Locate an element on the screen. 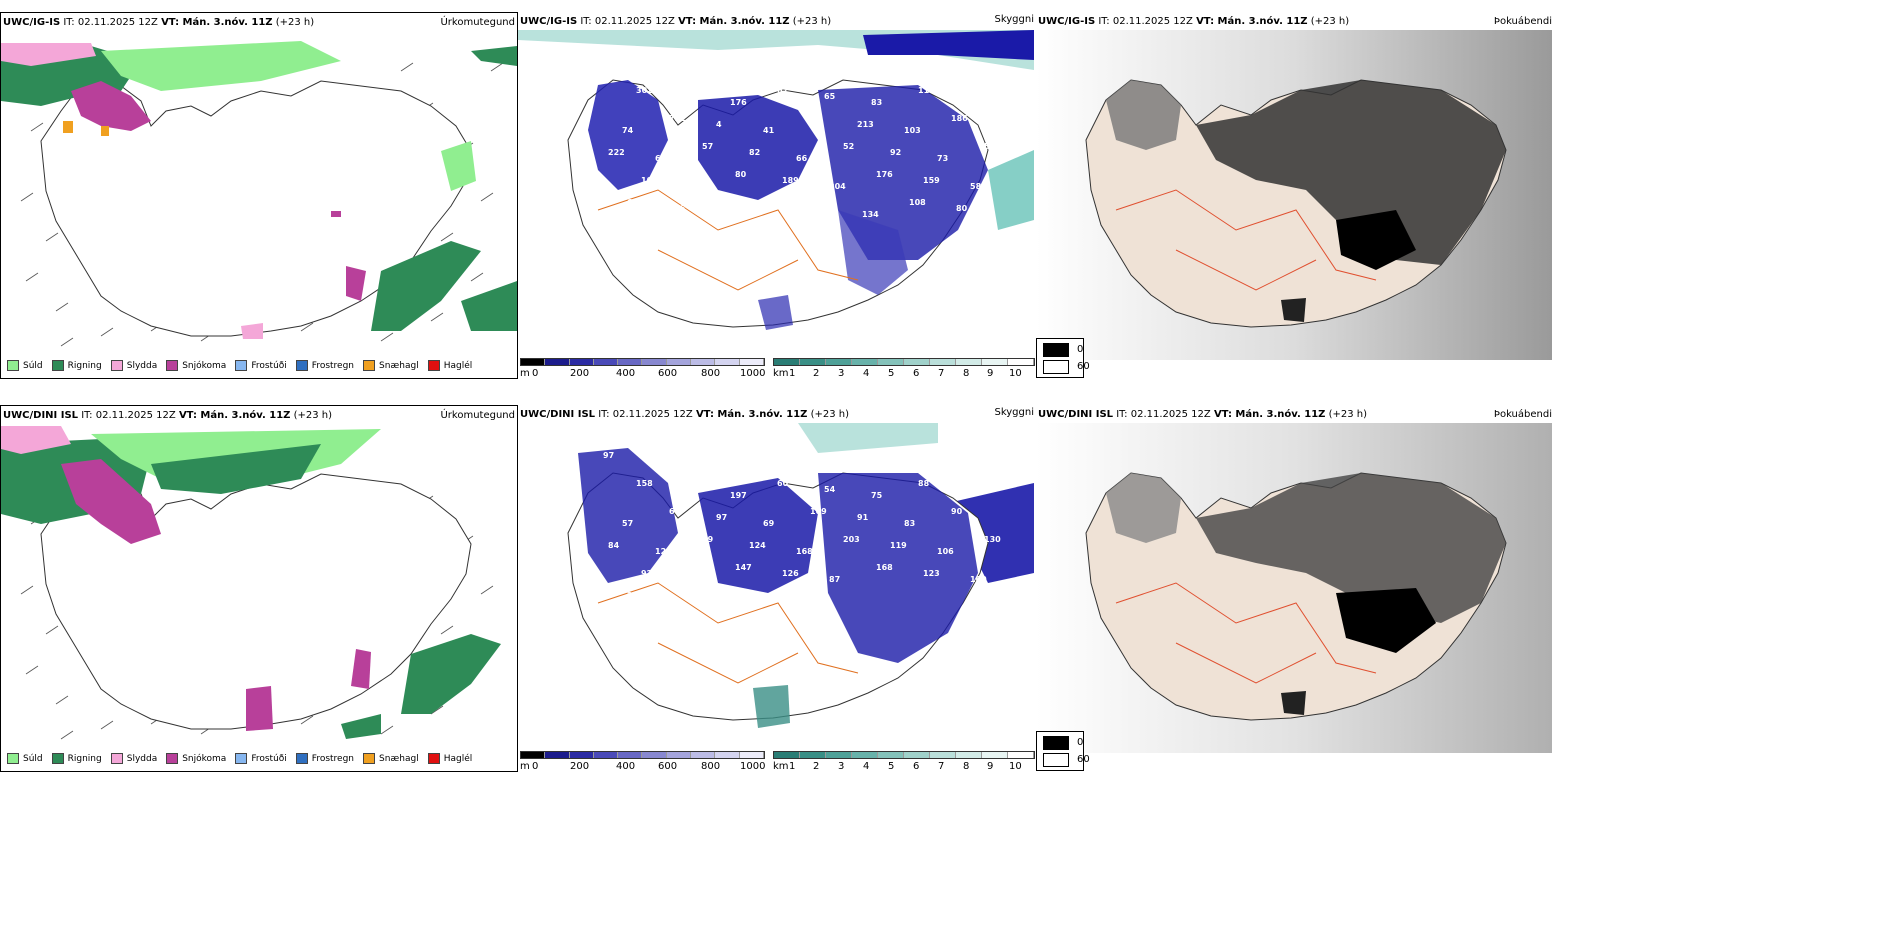  legend-item-snow: Snjókoma is located at coordinates (196, 758).